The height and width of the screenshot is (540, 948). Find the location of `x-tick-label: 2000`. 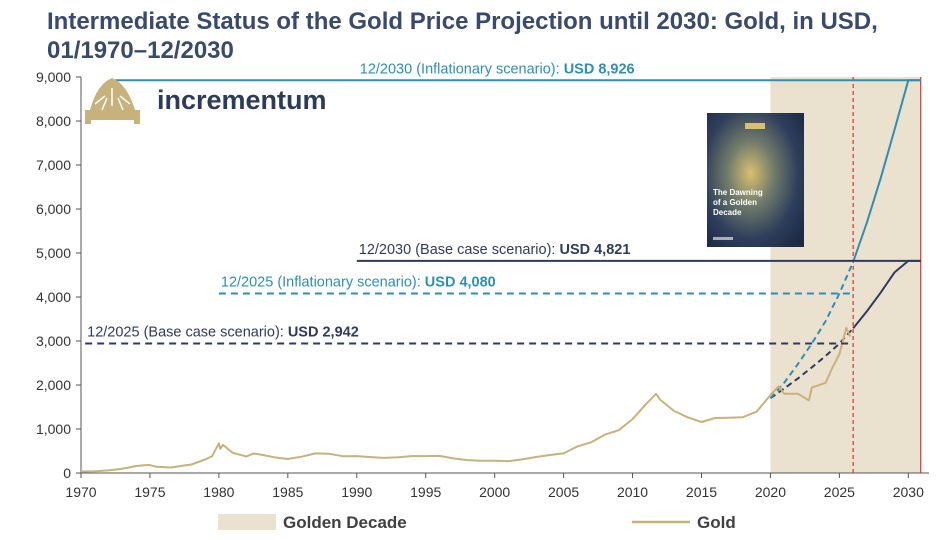

x-tick-label: 2000 is located at coordinates (494, 492).